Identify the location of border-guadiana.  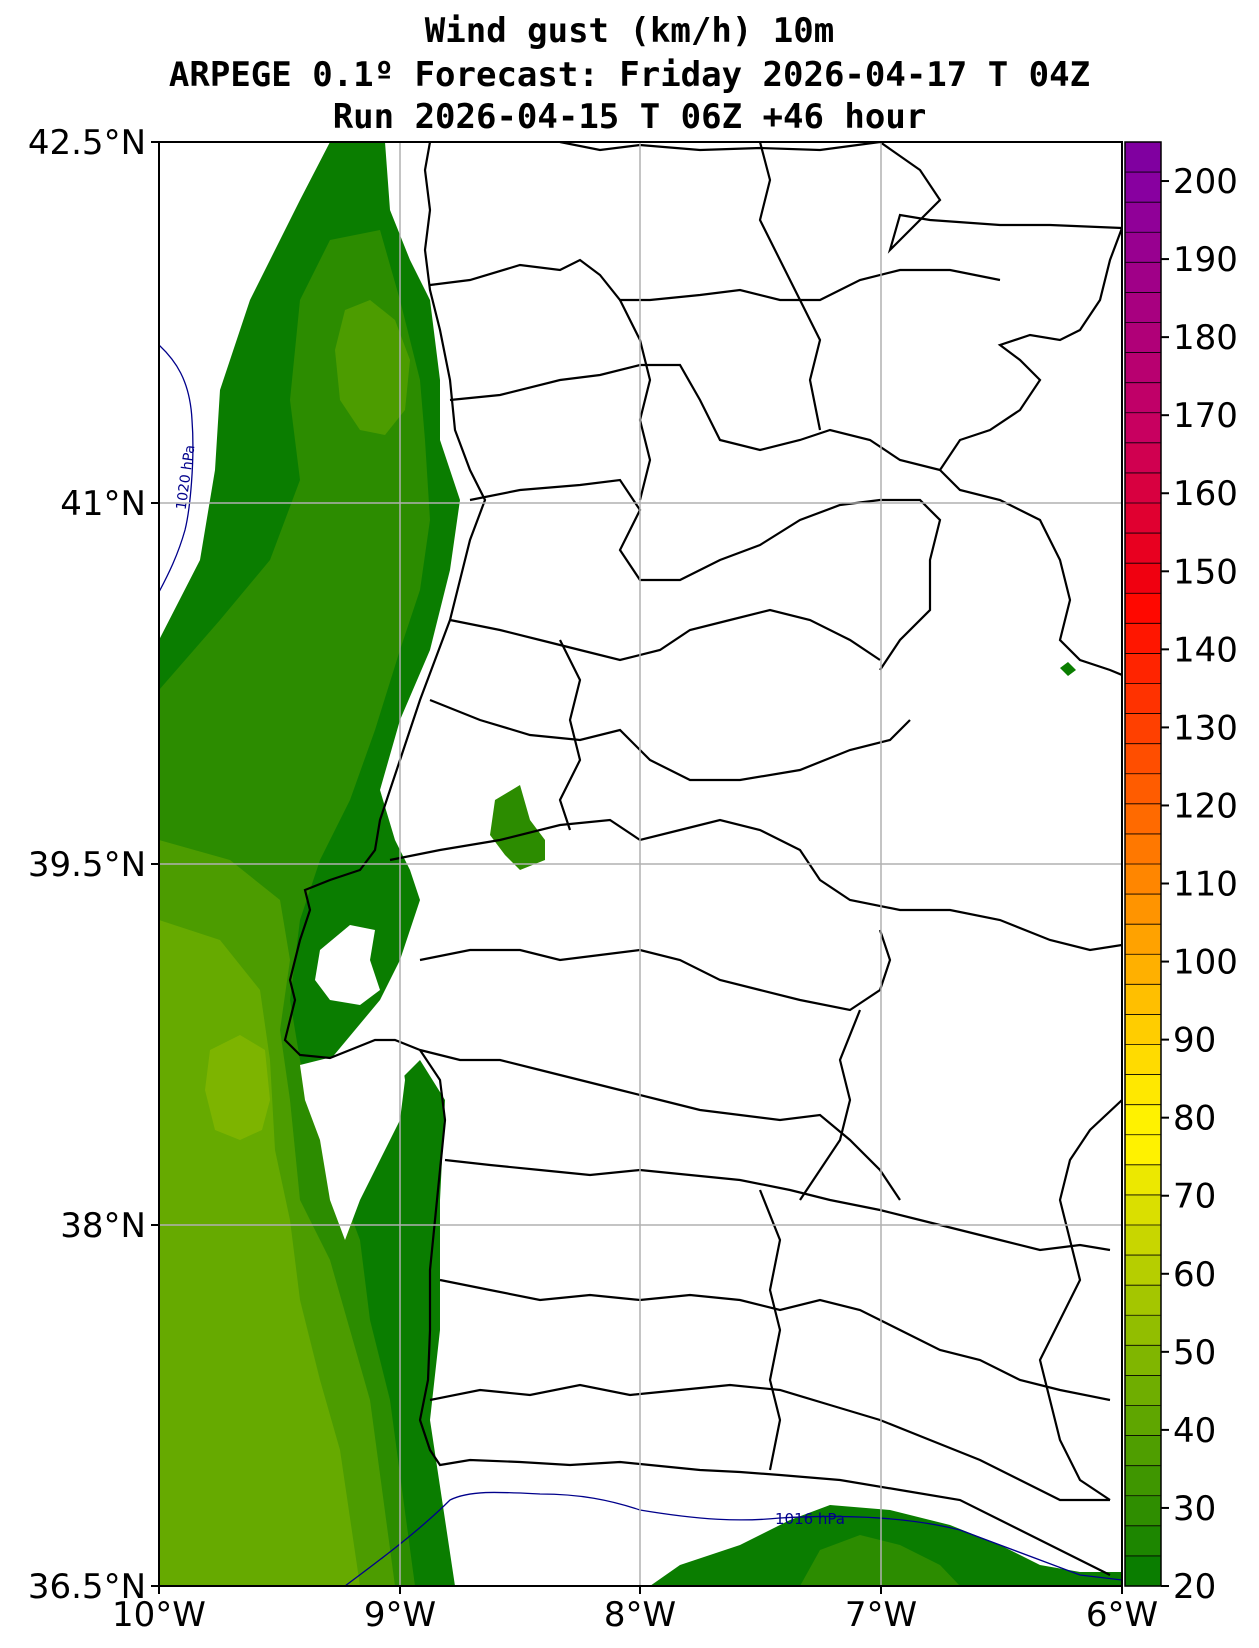
(1080, 1300).